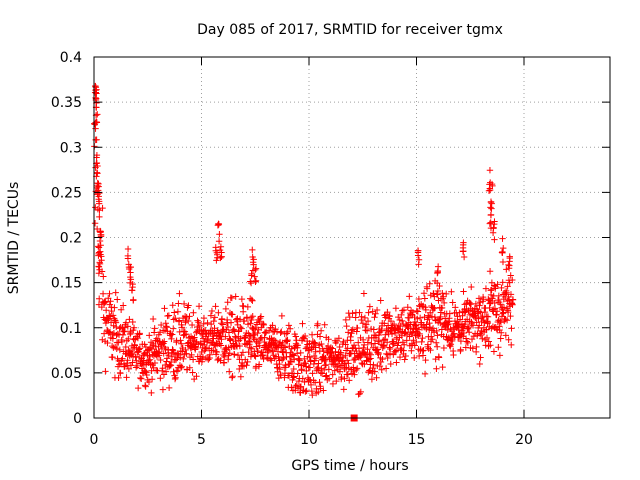 This screenshot has height=480, width=640. I want to click on y-axis-tick-labels: 0 0.05 0.1 0.15 0.2 0.25 0.3 0.35 0.4, so click(66, 238).